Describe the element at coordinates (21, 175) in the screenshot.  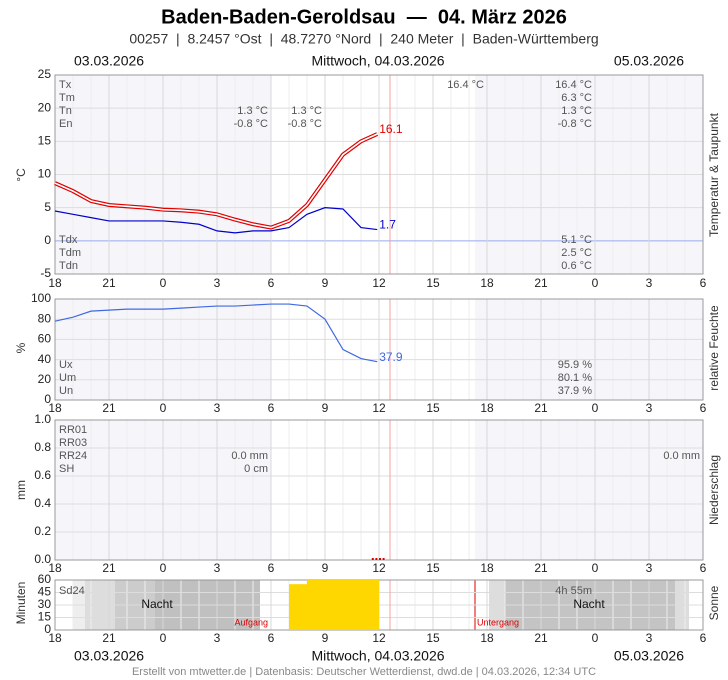
I see `y-axis-title: °C` at that location.